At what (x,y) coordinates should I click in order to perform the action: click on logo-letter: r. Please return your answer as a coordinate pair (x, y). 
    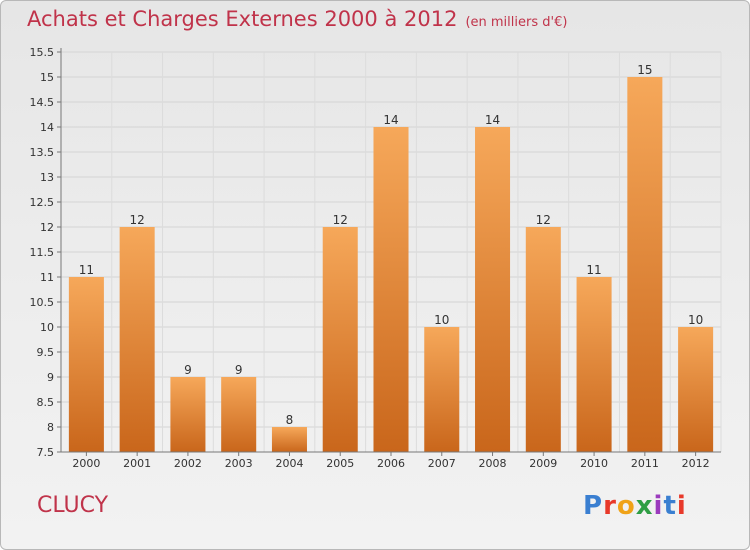
    Looking at the image, I should click on (610, 506).